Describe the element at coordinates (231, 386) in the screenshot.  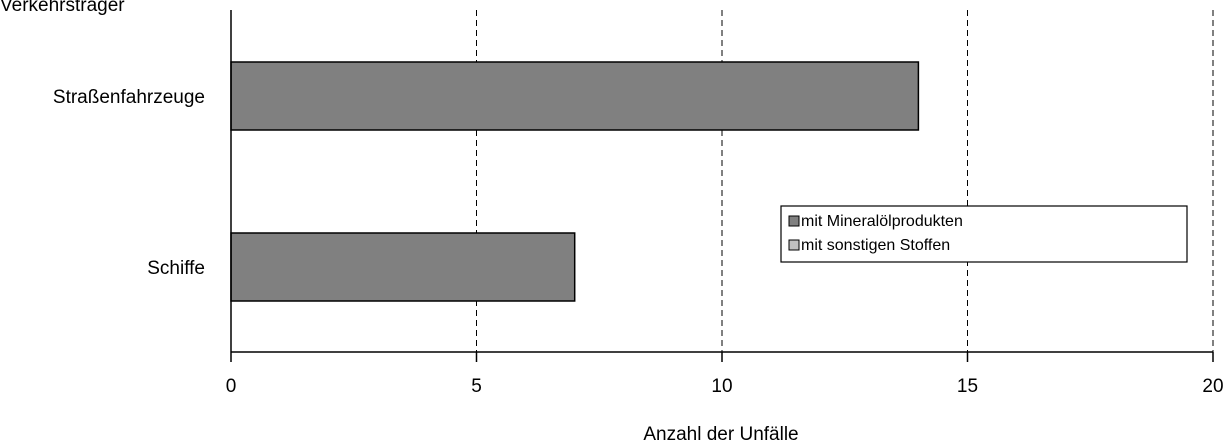
I see `x-tick-label: 0` at that location.